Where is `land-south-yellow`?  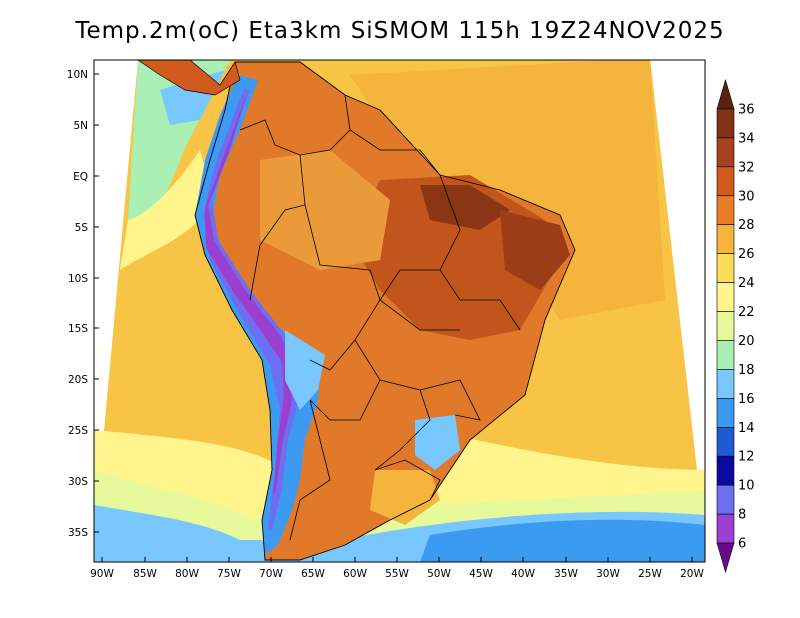 land-south-yellow is located at coordinates (405, 497).